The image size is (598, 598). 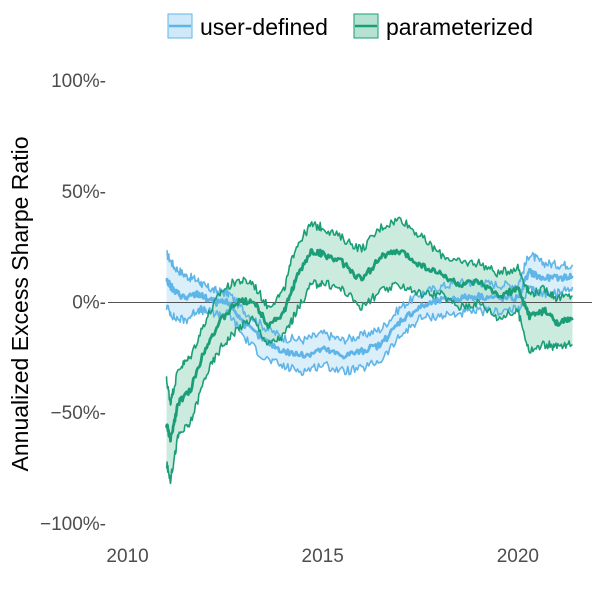 I want to click on y-tick-label: −50%-, so click(x=78, y=413).